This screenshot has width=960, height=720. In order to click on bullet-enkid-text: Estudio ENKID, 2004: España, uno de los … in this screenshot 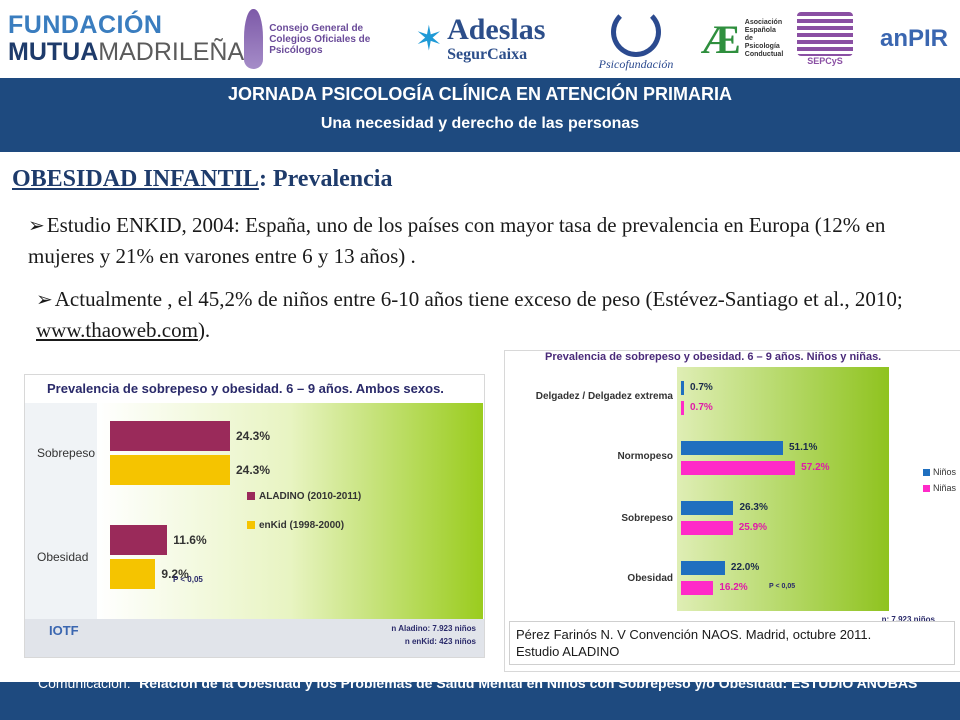, I will do `click(457, 240)`.